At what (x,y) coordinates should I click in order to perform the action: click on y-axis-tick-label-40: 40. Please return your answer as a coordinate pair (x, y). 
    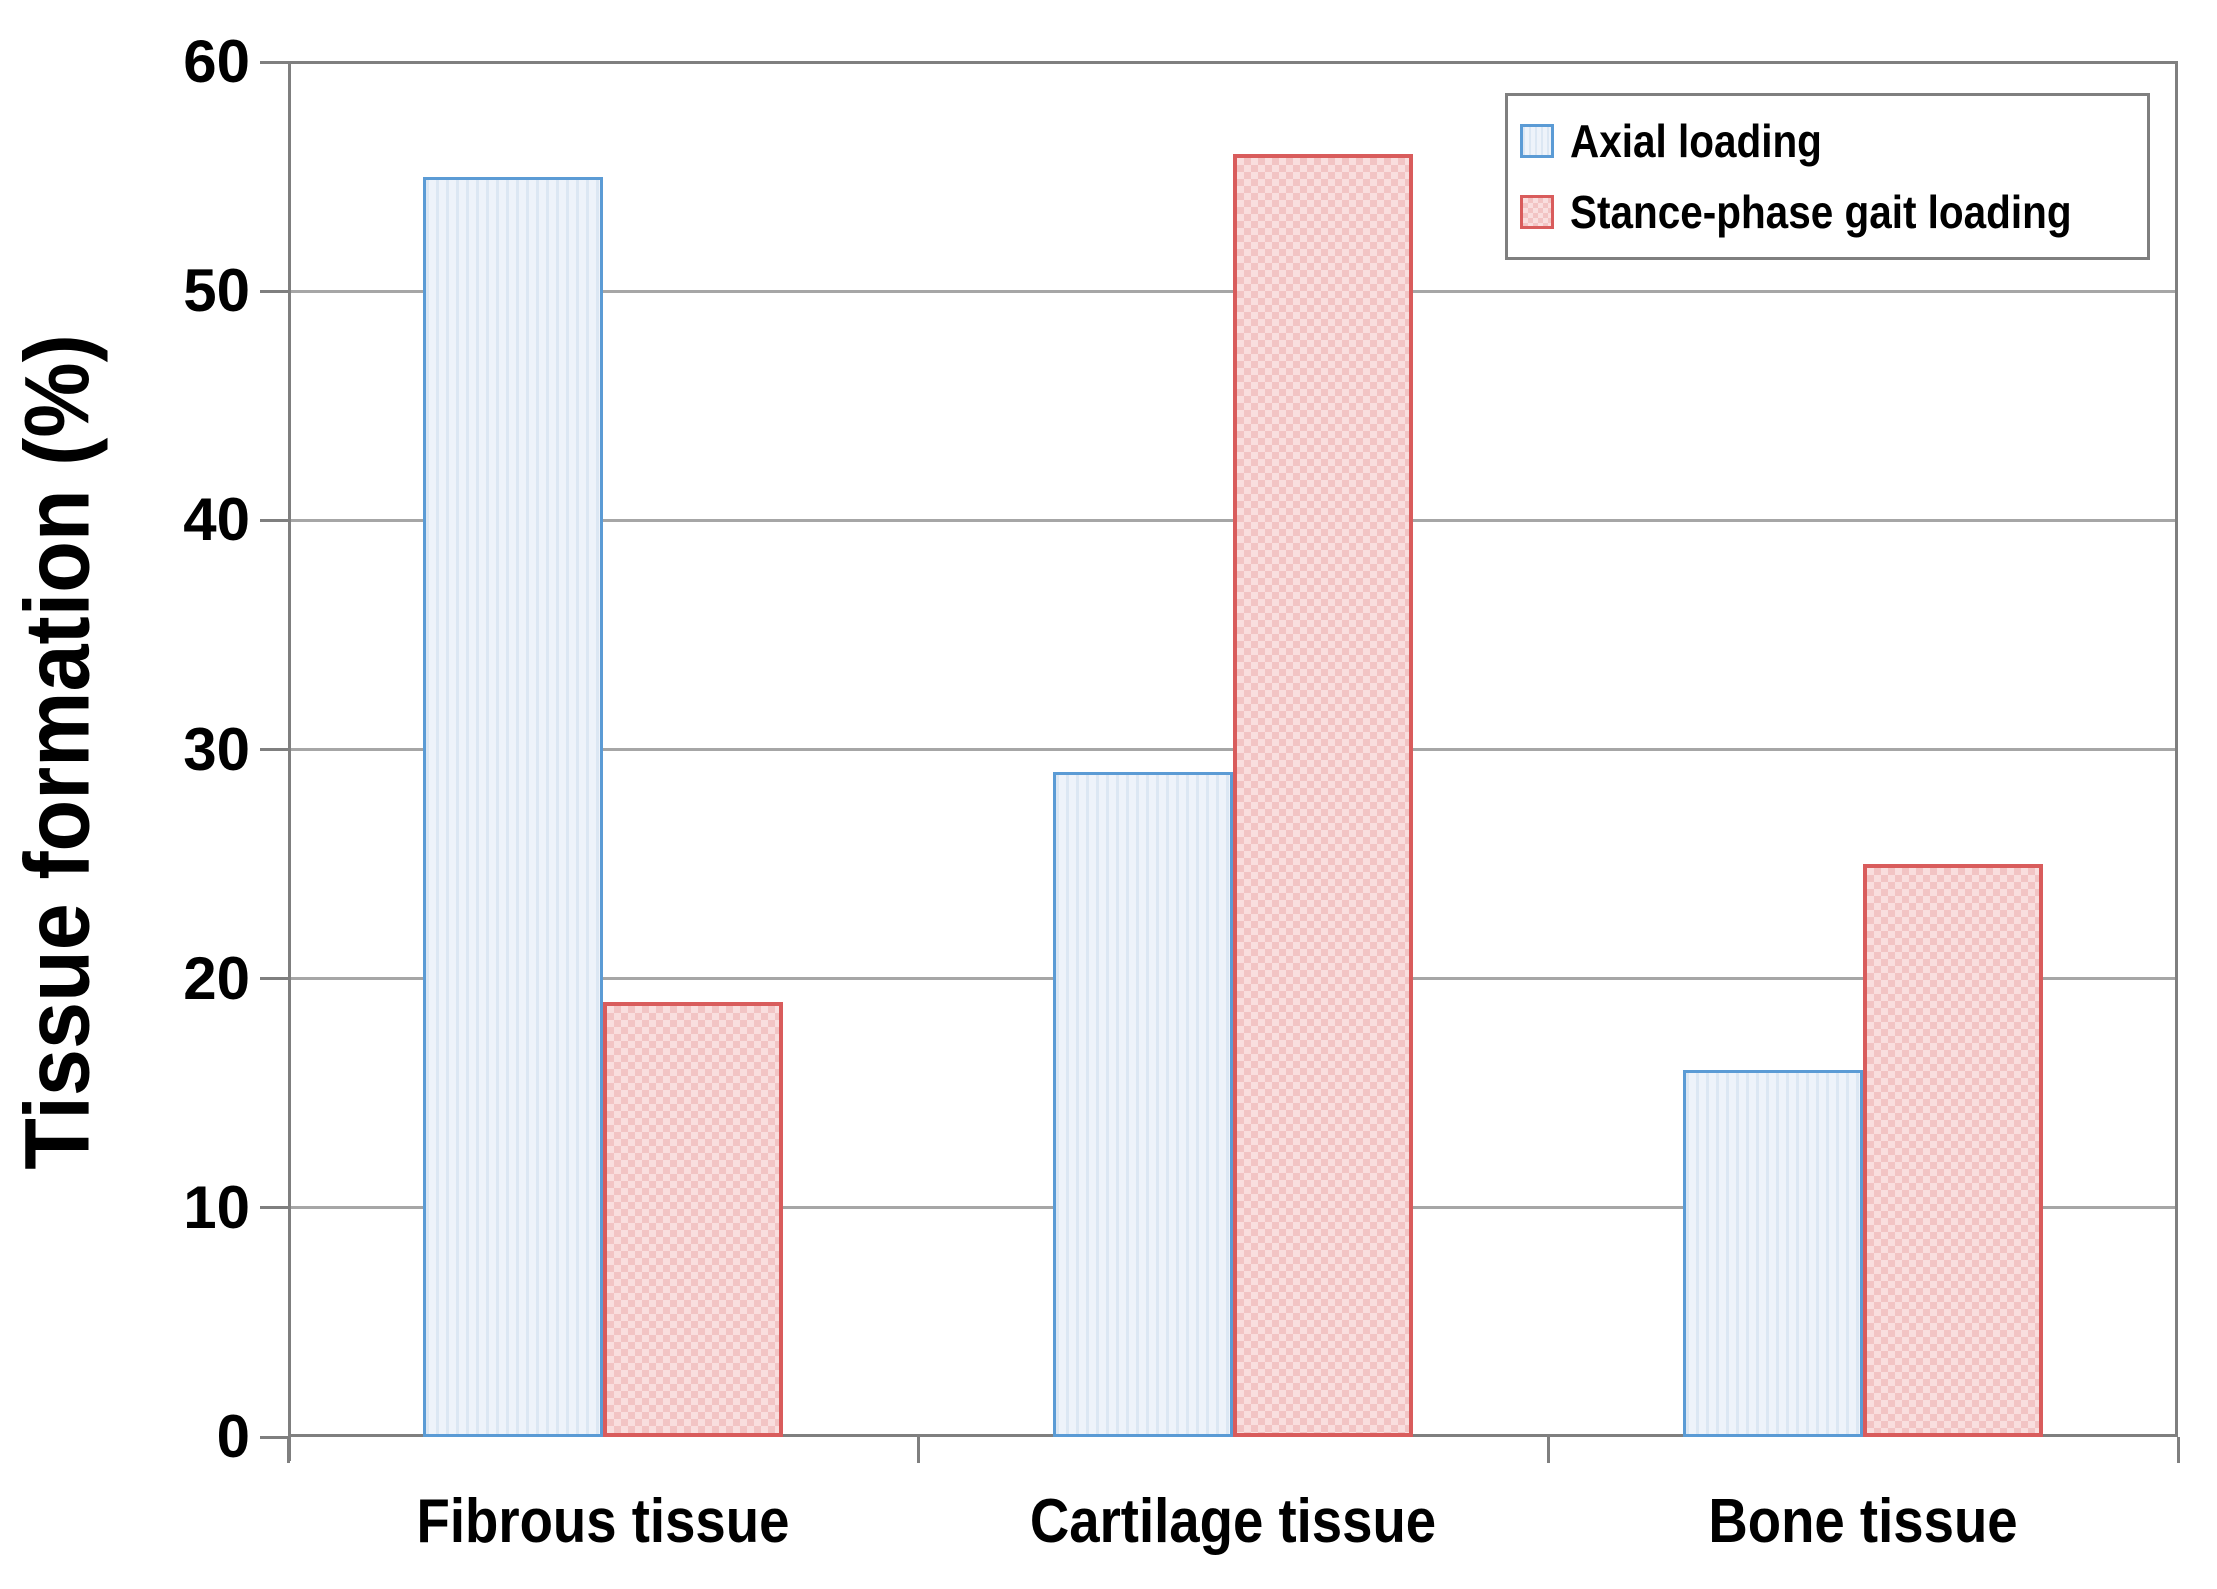
    Looking at the image, I should click on (216, 520).